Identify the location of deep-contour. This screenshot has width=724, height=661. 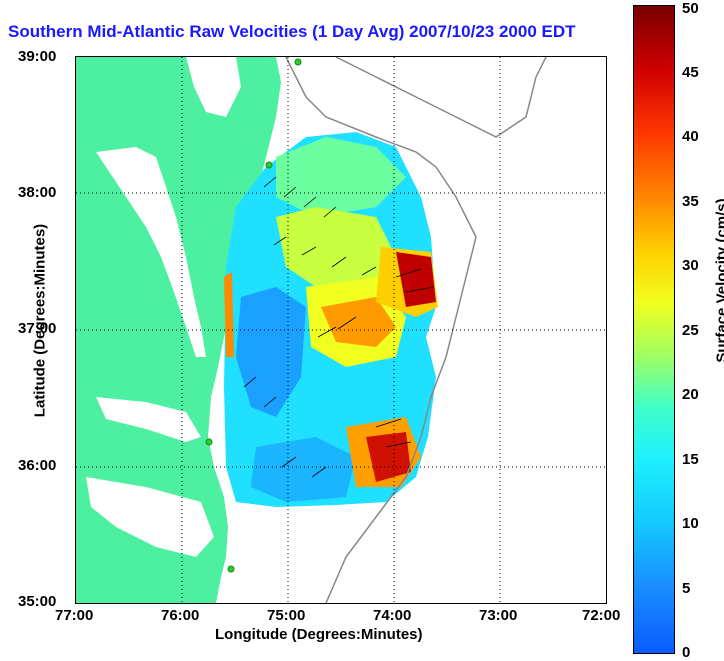
(441, 97).